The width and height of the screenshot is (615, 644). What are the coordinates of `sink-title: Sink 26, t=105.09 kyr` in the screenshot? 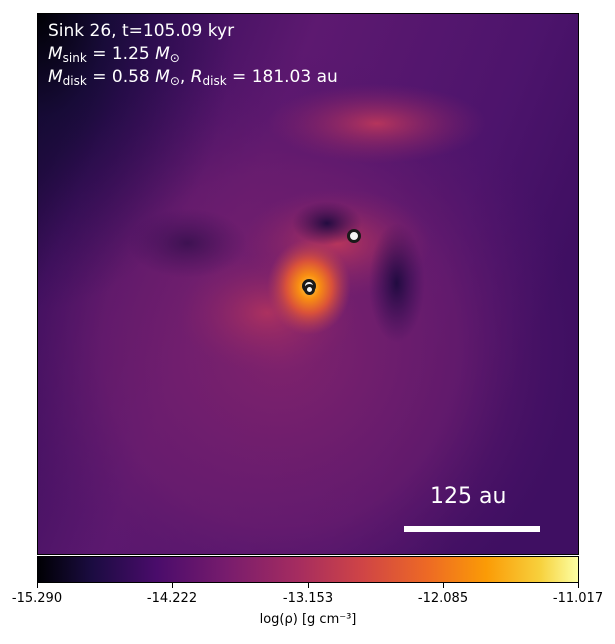 It's located at (141, 31).